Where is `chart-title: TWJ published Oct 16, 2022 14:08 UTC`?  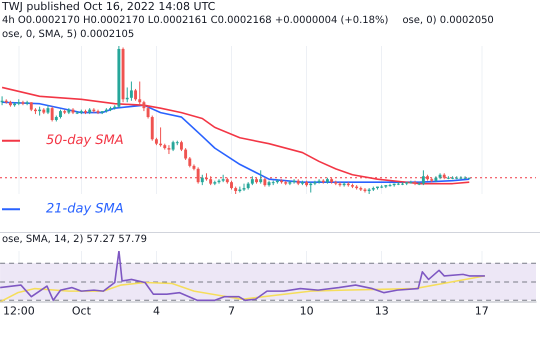 chart-title: TWJ published Oct 16, 2022 14:08 UTC is located at coordinates (108, 7).